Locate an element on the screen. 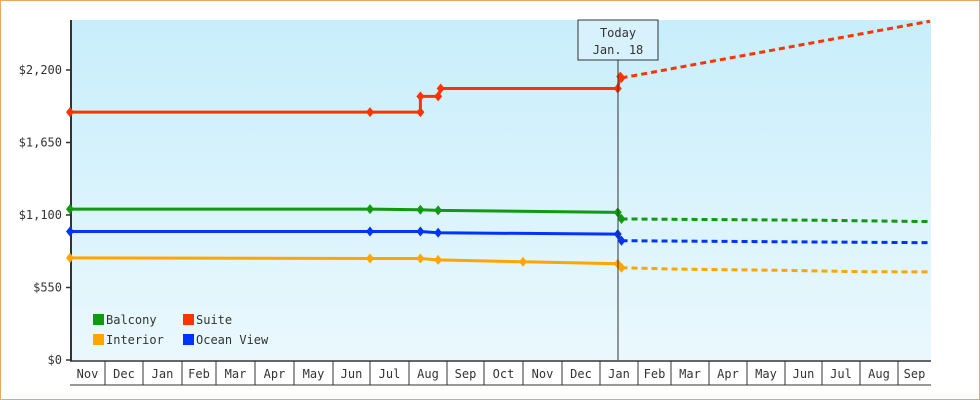 The image size is (980, 400). today-date: Jan. 18 is located at coordinates (618, 50).